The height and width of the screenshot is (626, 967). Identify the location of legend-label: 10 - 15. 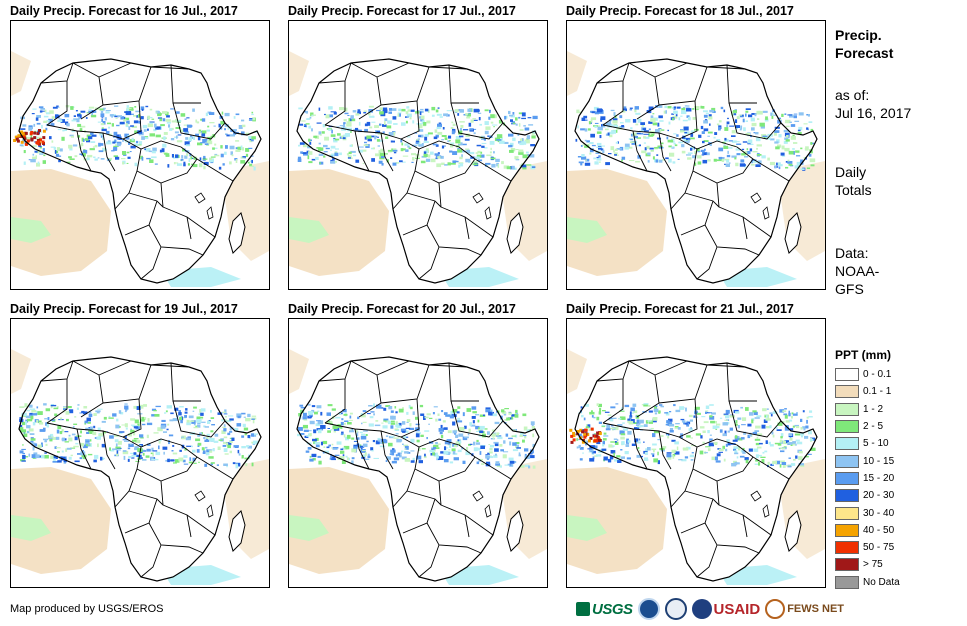
(879, 461).